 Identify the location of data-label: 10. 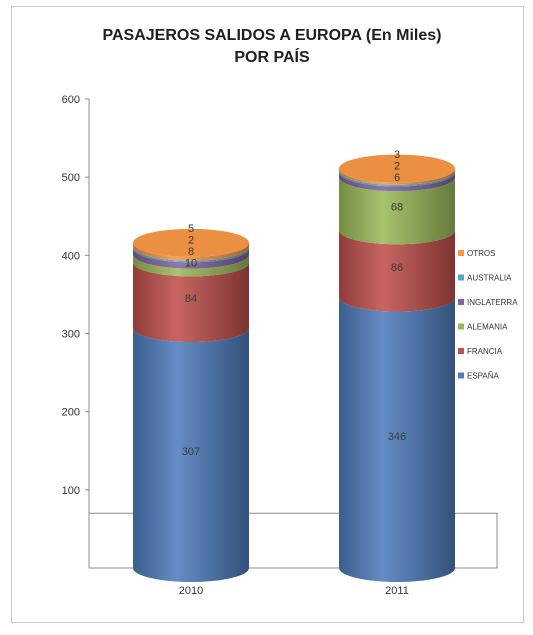
(191, 263).